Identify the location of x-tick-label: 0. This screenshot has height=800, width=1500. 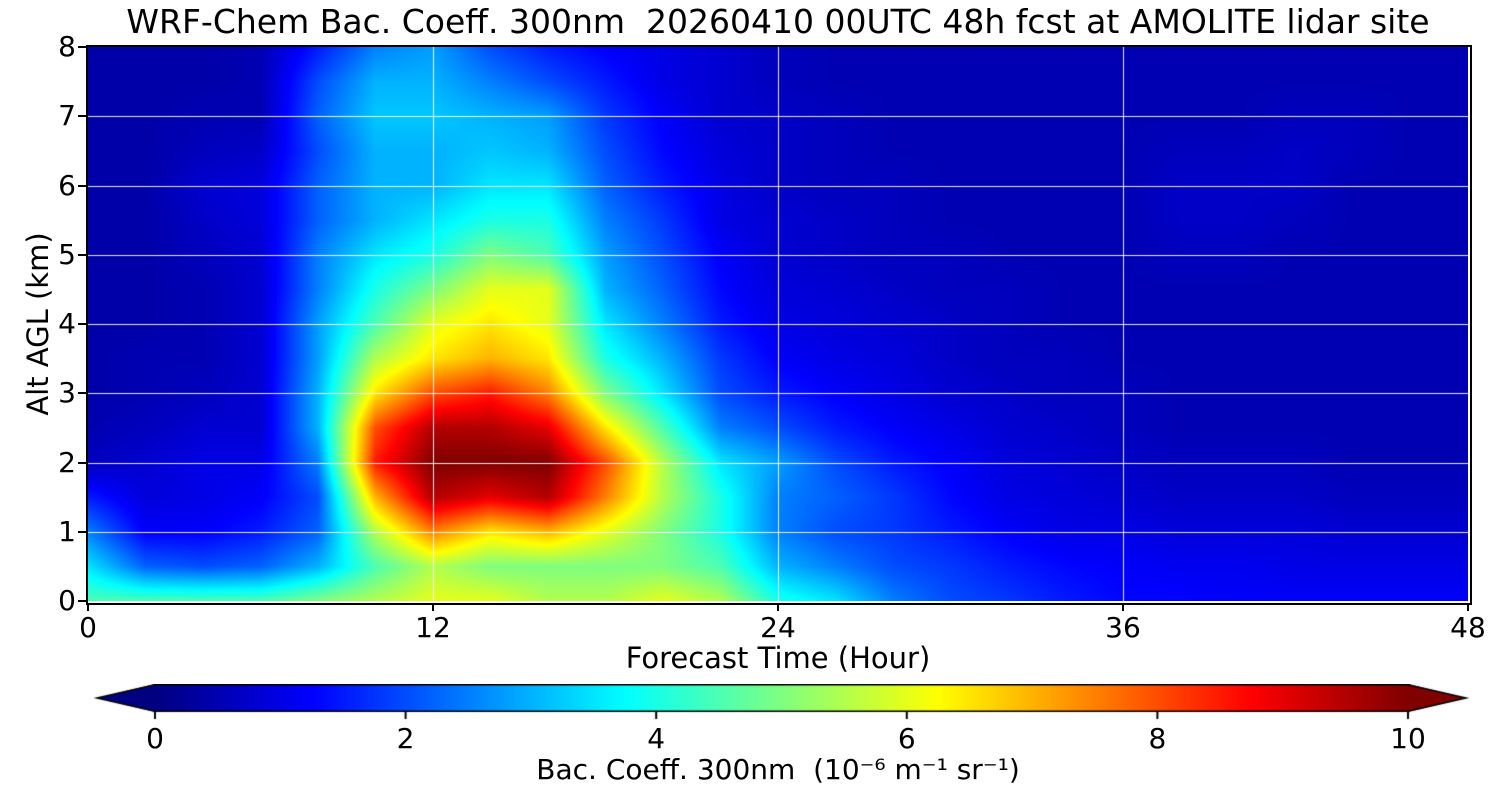
(88, 627).